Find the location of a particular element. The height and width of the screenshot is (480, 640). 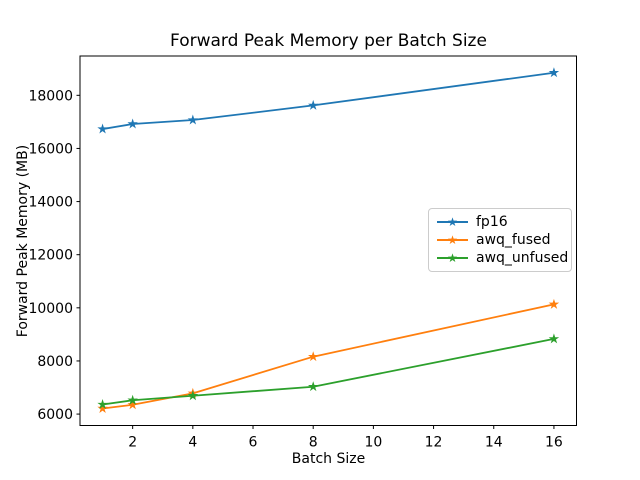

legend-item-fp16: ★ fp16 is located at coordinates (500, 222).